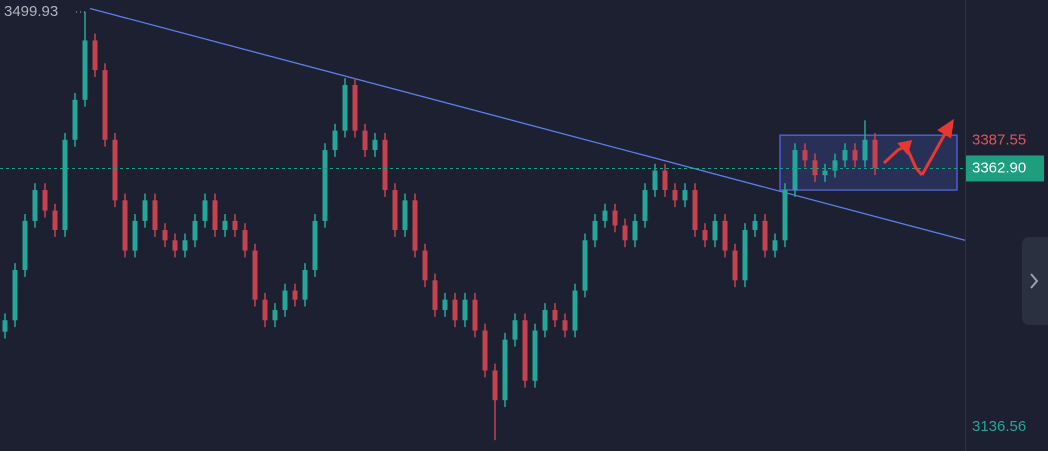 This screenshot has width=1048, height=451. What do you see at coordinates (31, 11) in the screenshot?
I see `high-label: 3499.93` at bounding box center [31, 11].